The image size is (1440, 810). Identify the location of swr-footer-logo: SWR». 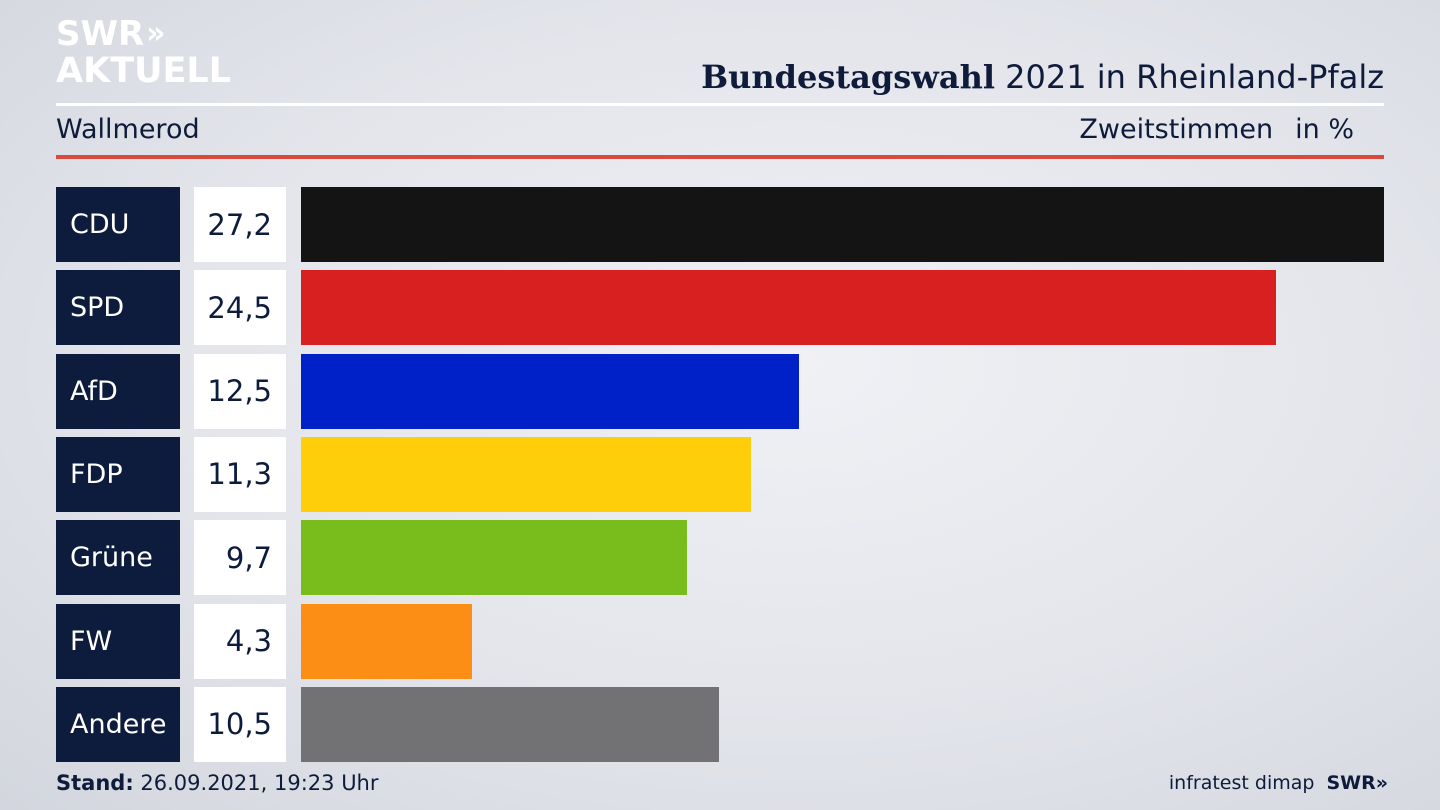
(1357, 783).